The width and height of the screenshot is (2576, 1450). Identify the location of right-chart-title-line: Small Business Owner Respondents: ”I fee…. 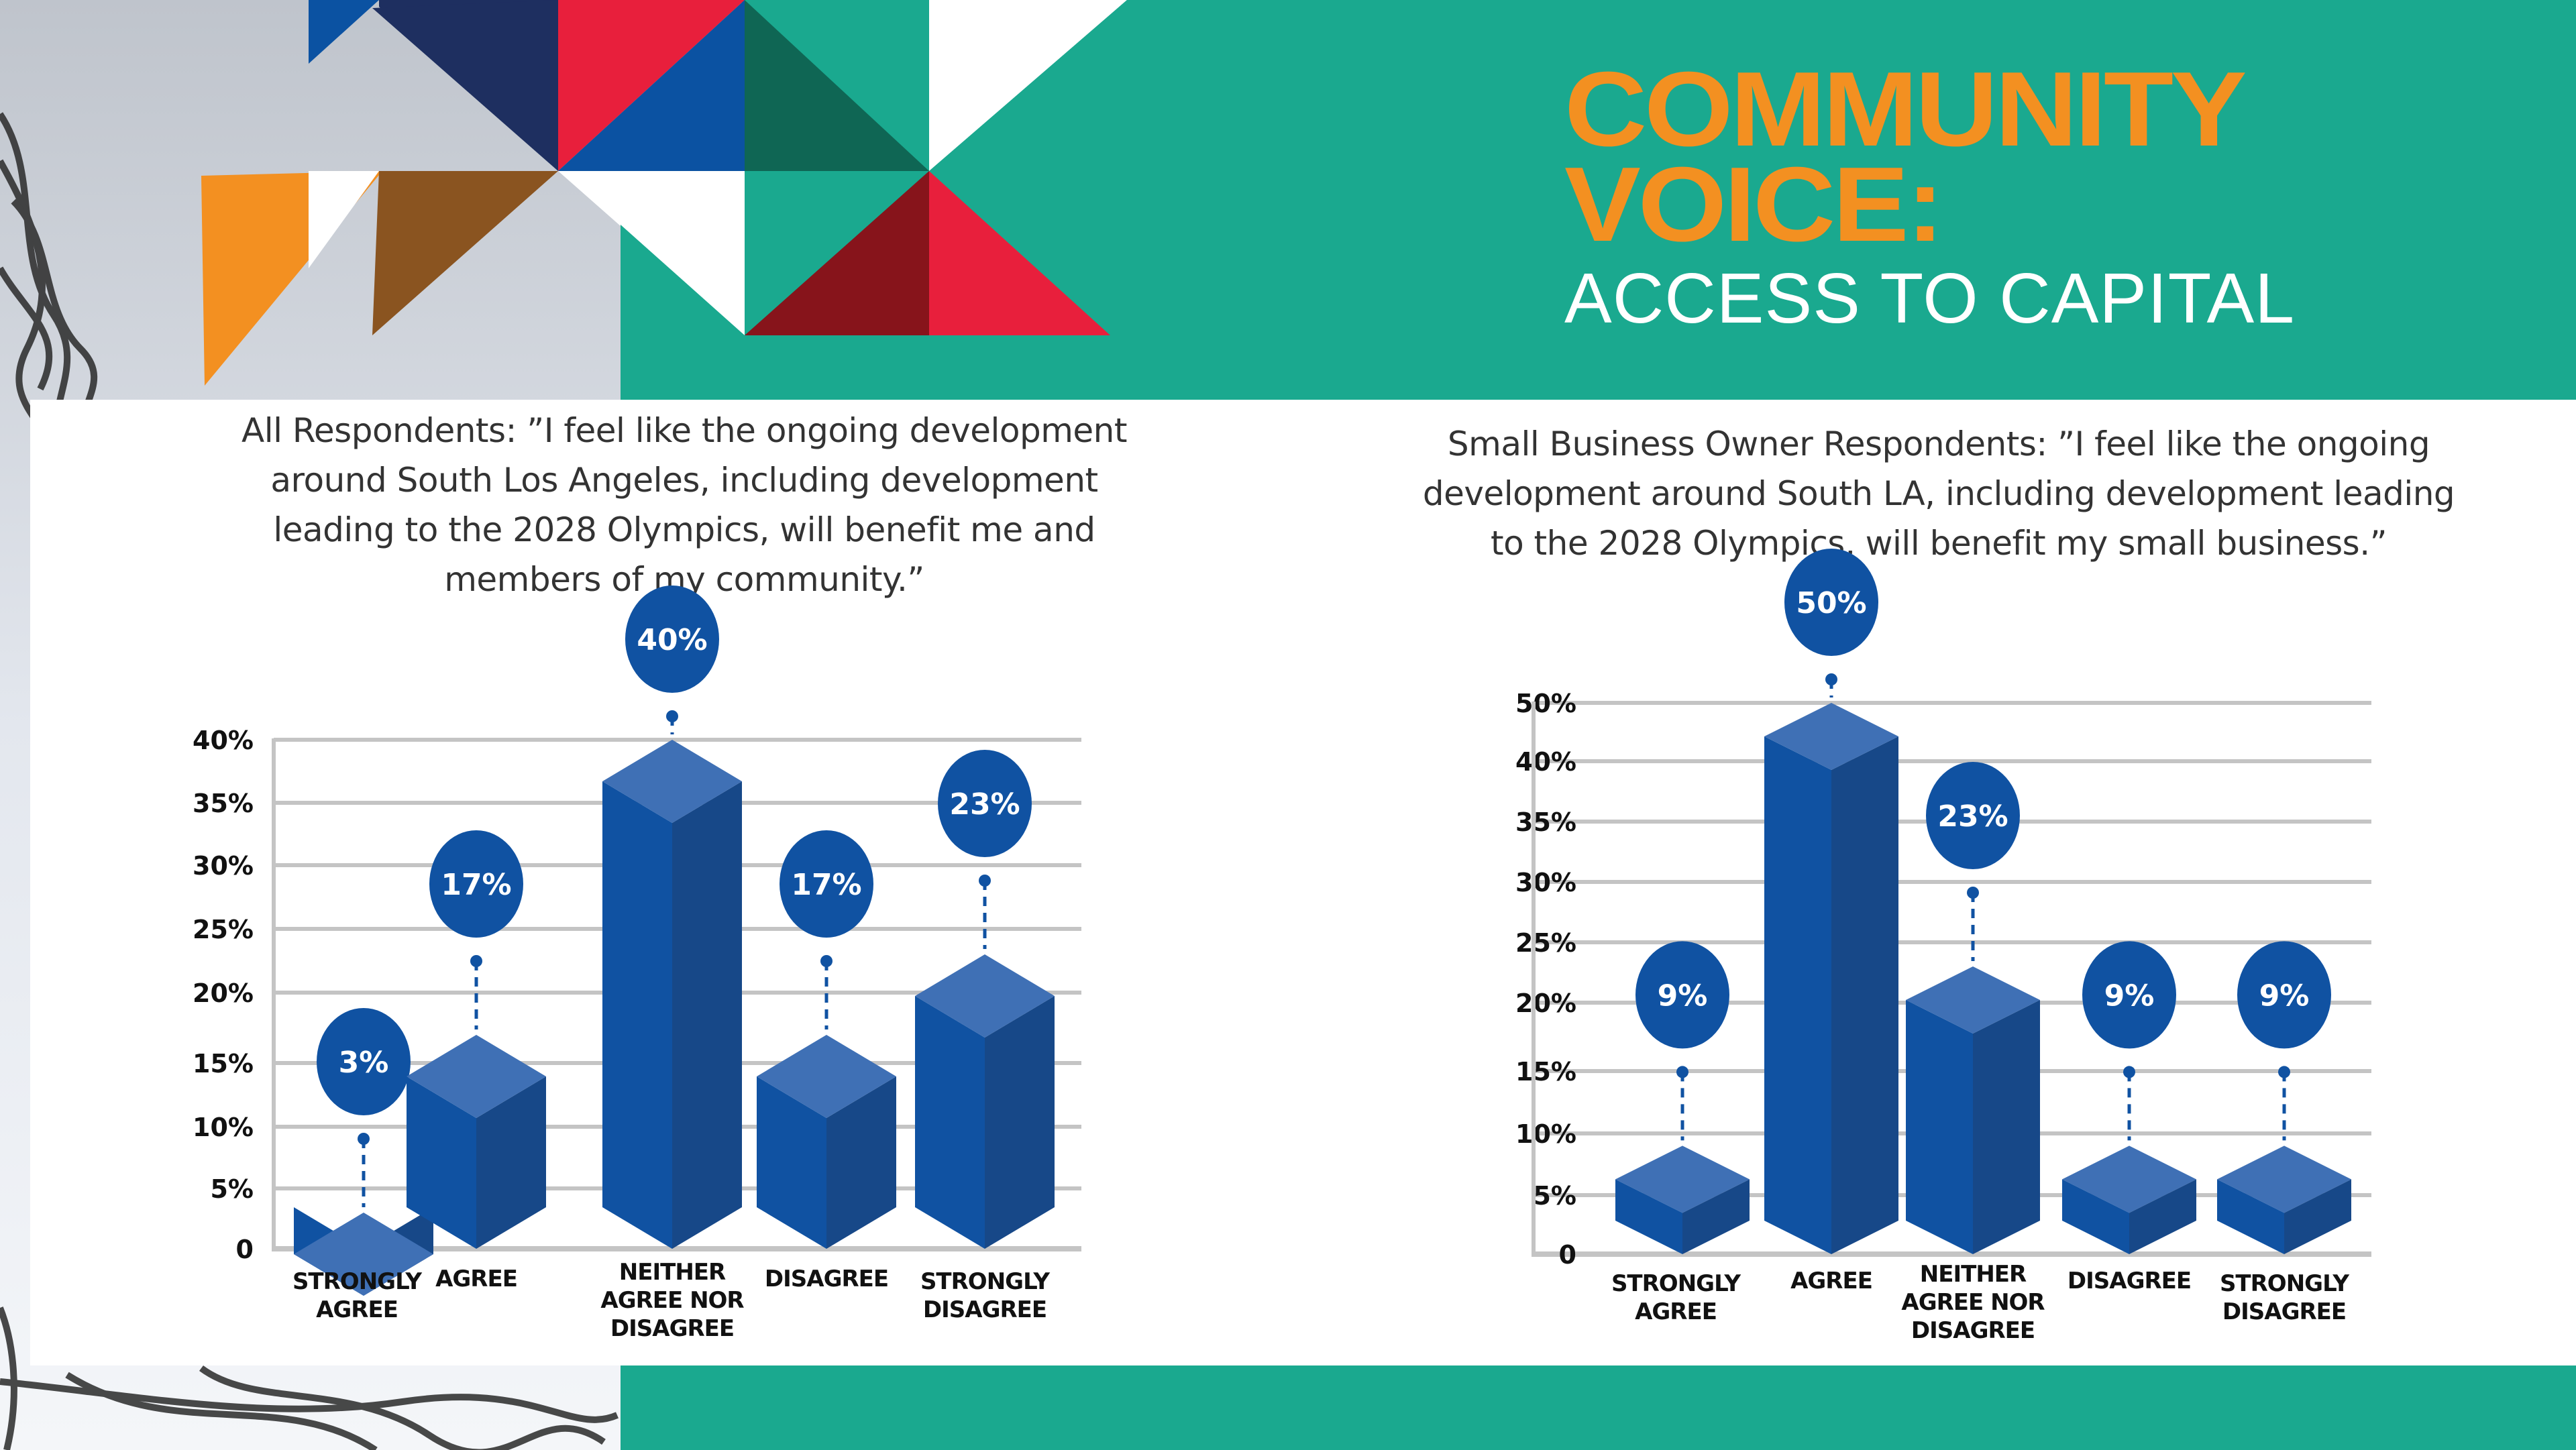
(1938, 444).